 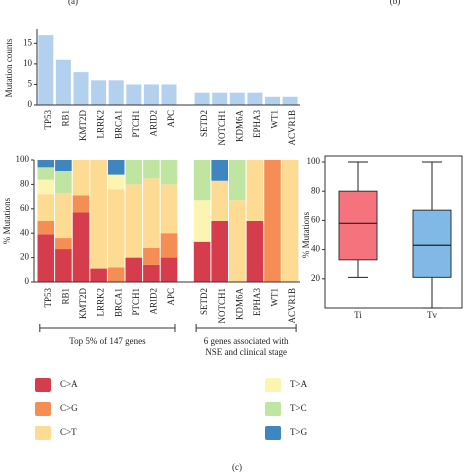 What do you see at coordinates (7, 220) in the screenshot?
I see `y-axis-label: % Mutations` at bounding box center [7, 220].